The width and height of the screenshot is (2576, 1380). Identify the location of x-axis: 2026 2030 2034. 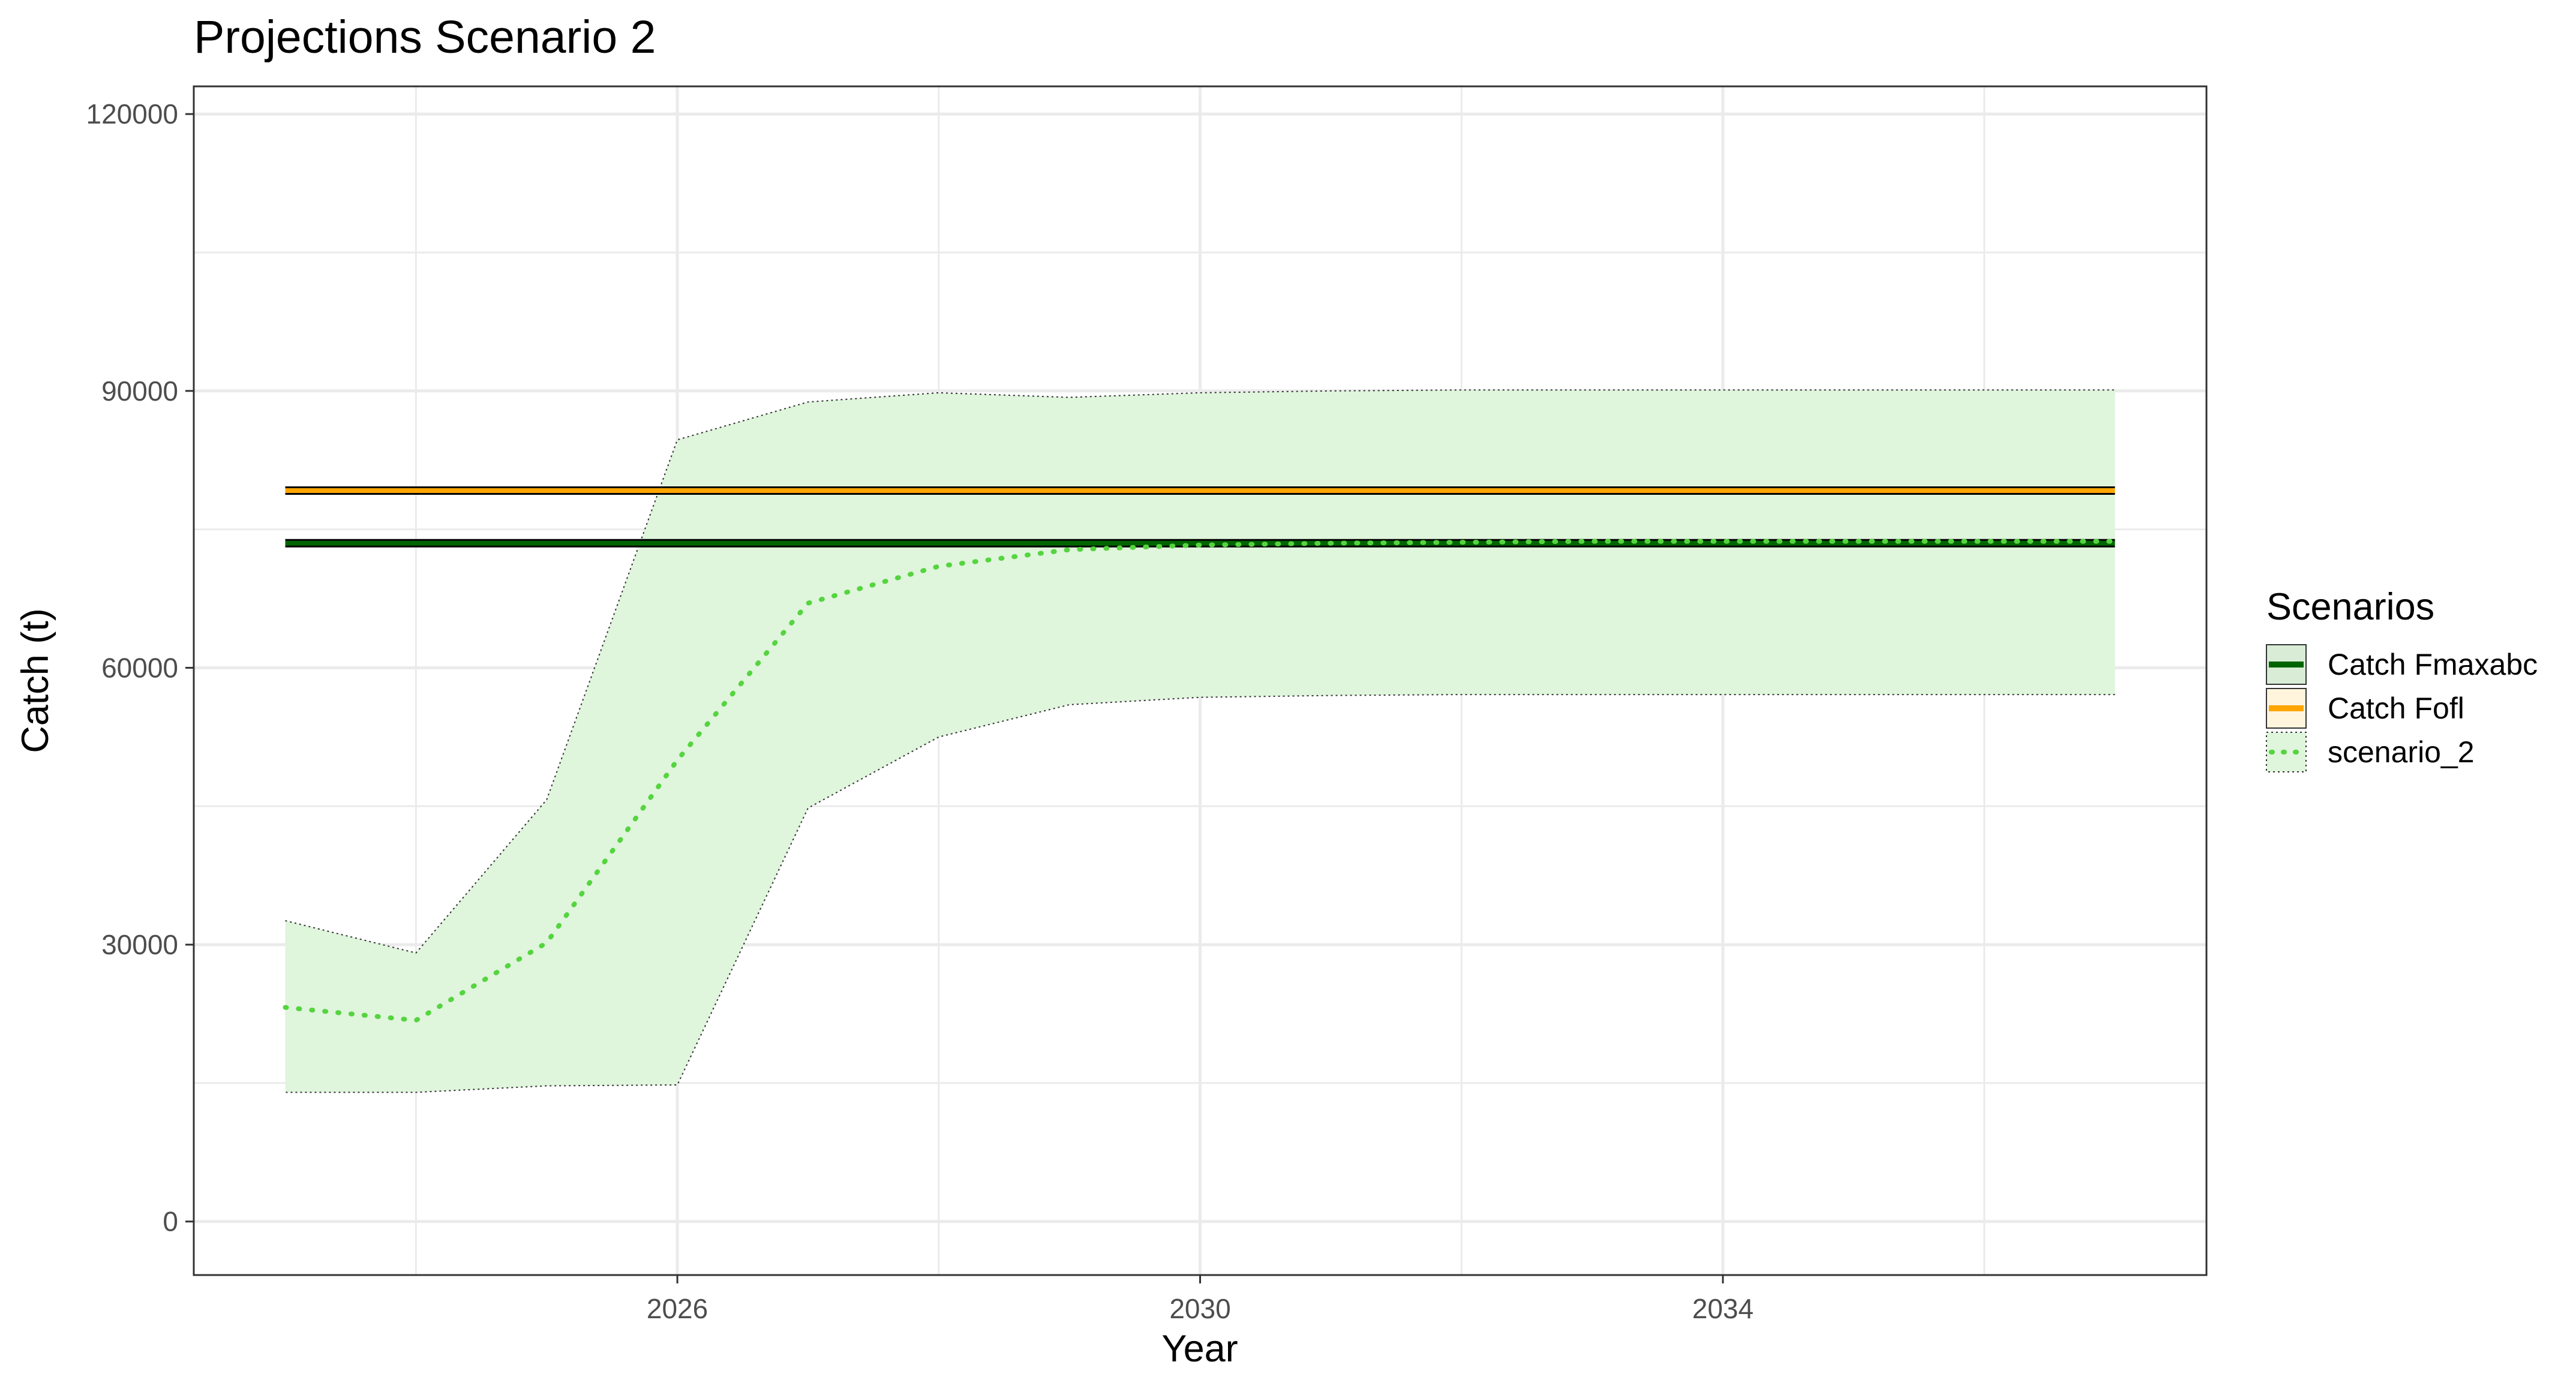
(1200, 1300).